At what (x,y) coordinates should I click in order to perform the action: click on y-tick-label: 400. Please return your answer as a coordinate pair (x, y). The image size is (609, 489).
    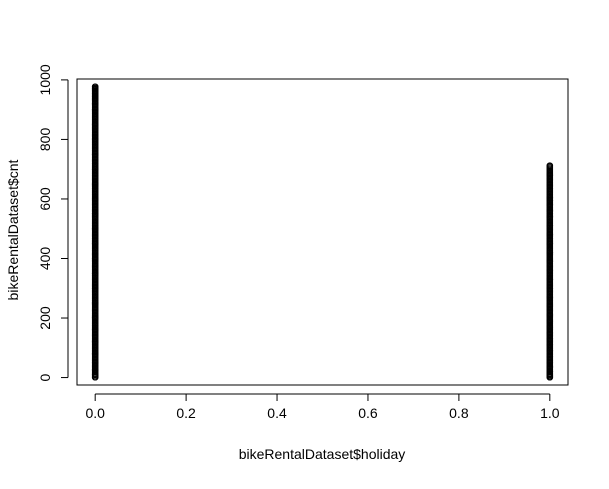
    Looking at the image, I should click on (45, 259).